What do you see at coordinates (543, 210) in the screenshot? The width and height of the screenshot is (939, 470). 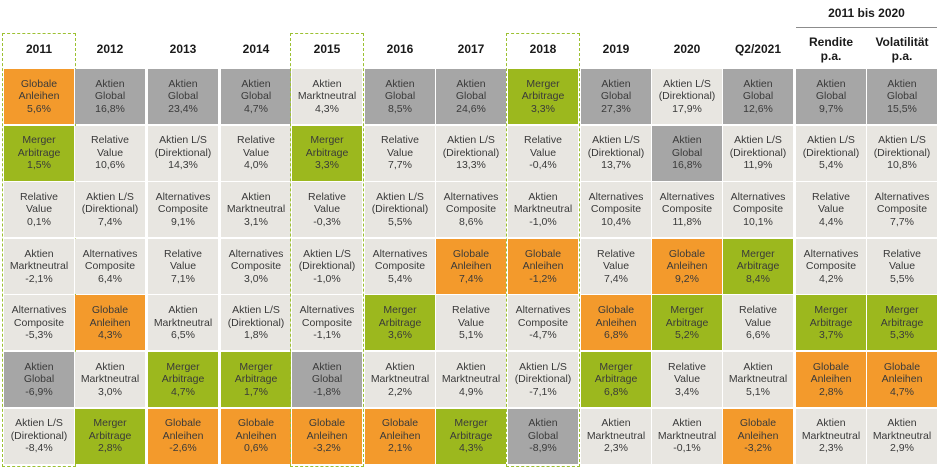 I see `quilt-cell-aktien-marktneutral: Aktien Marktneutral -1,0%` at bounding box center [543, 210].